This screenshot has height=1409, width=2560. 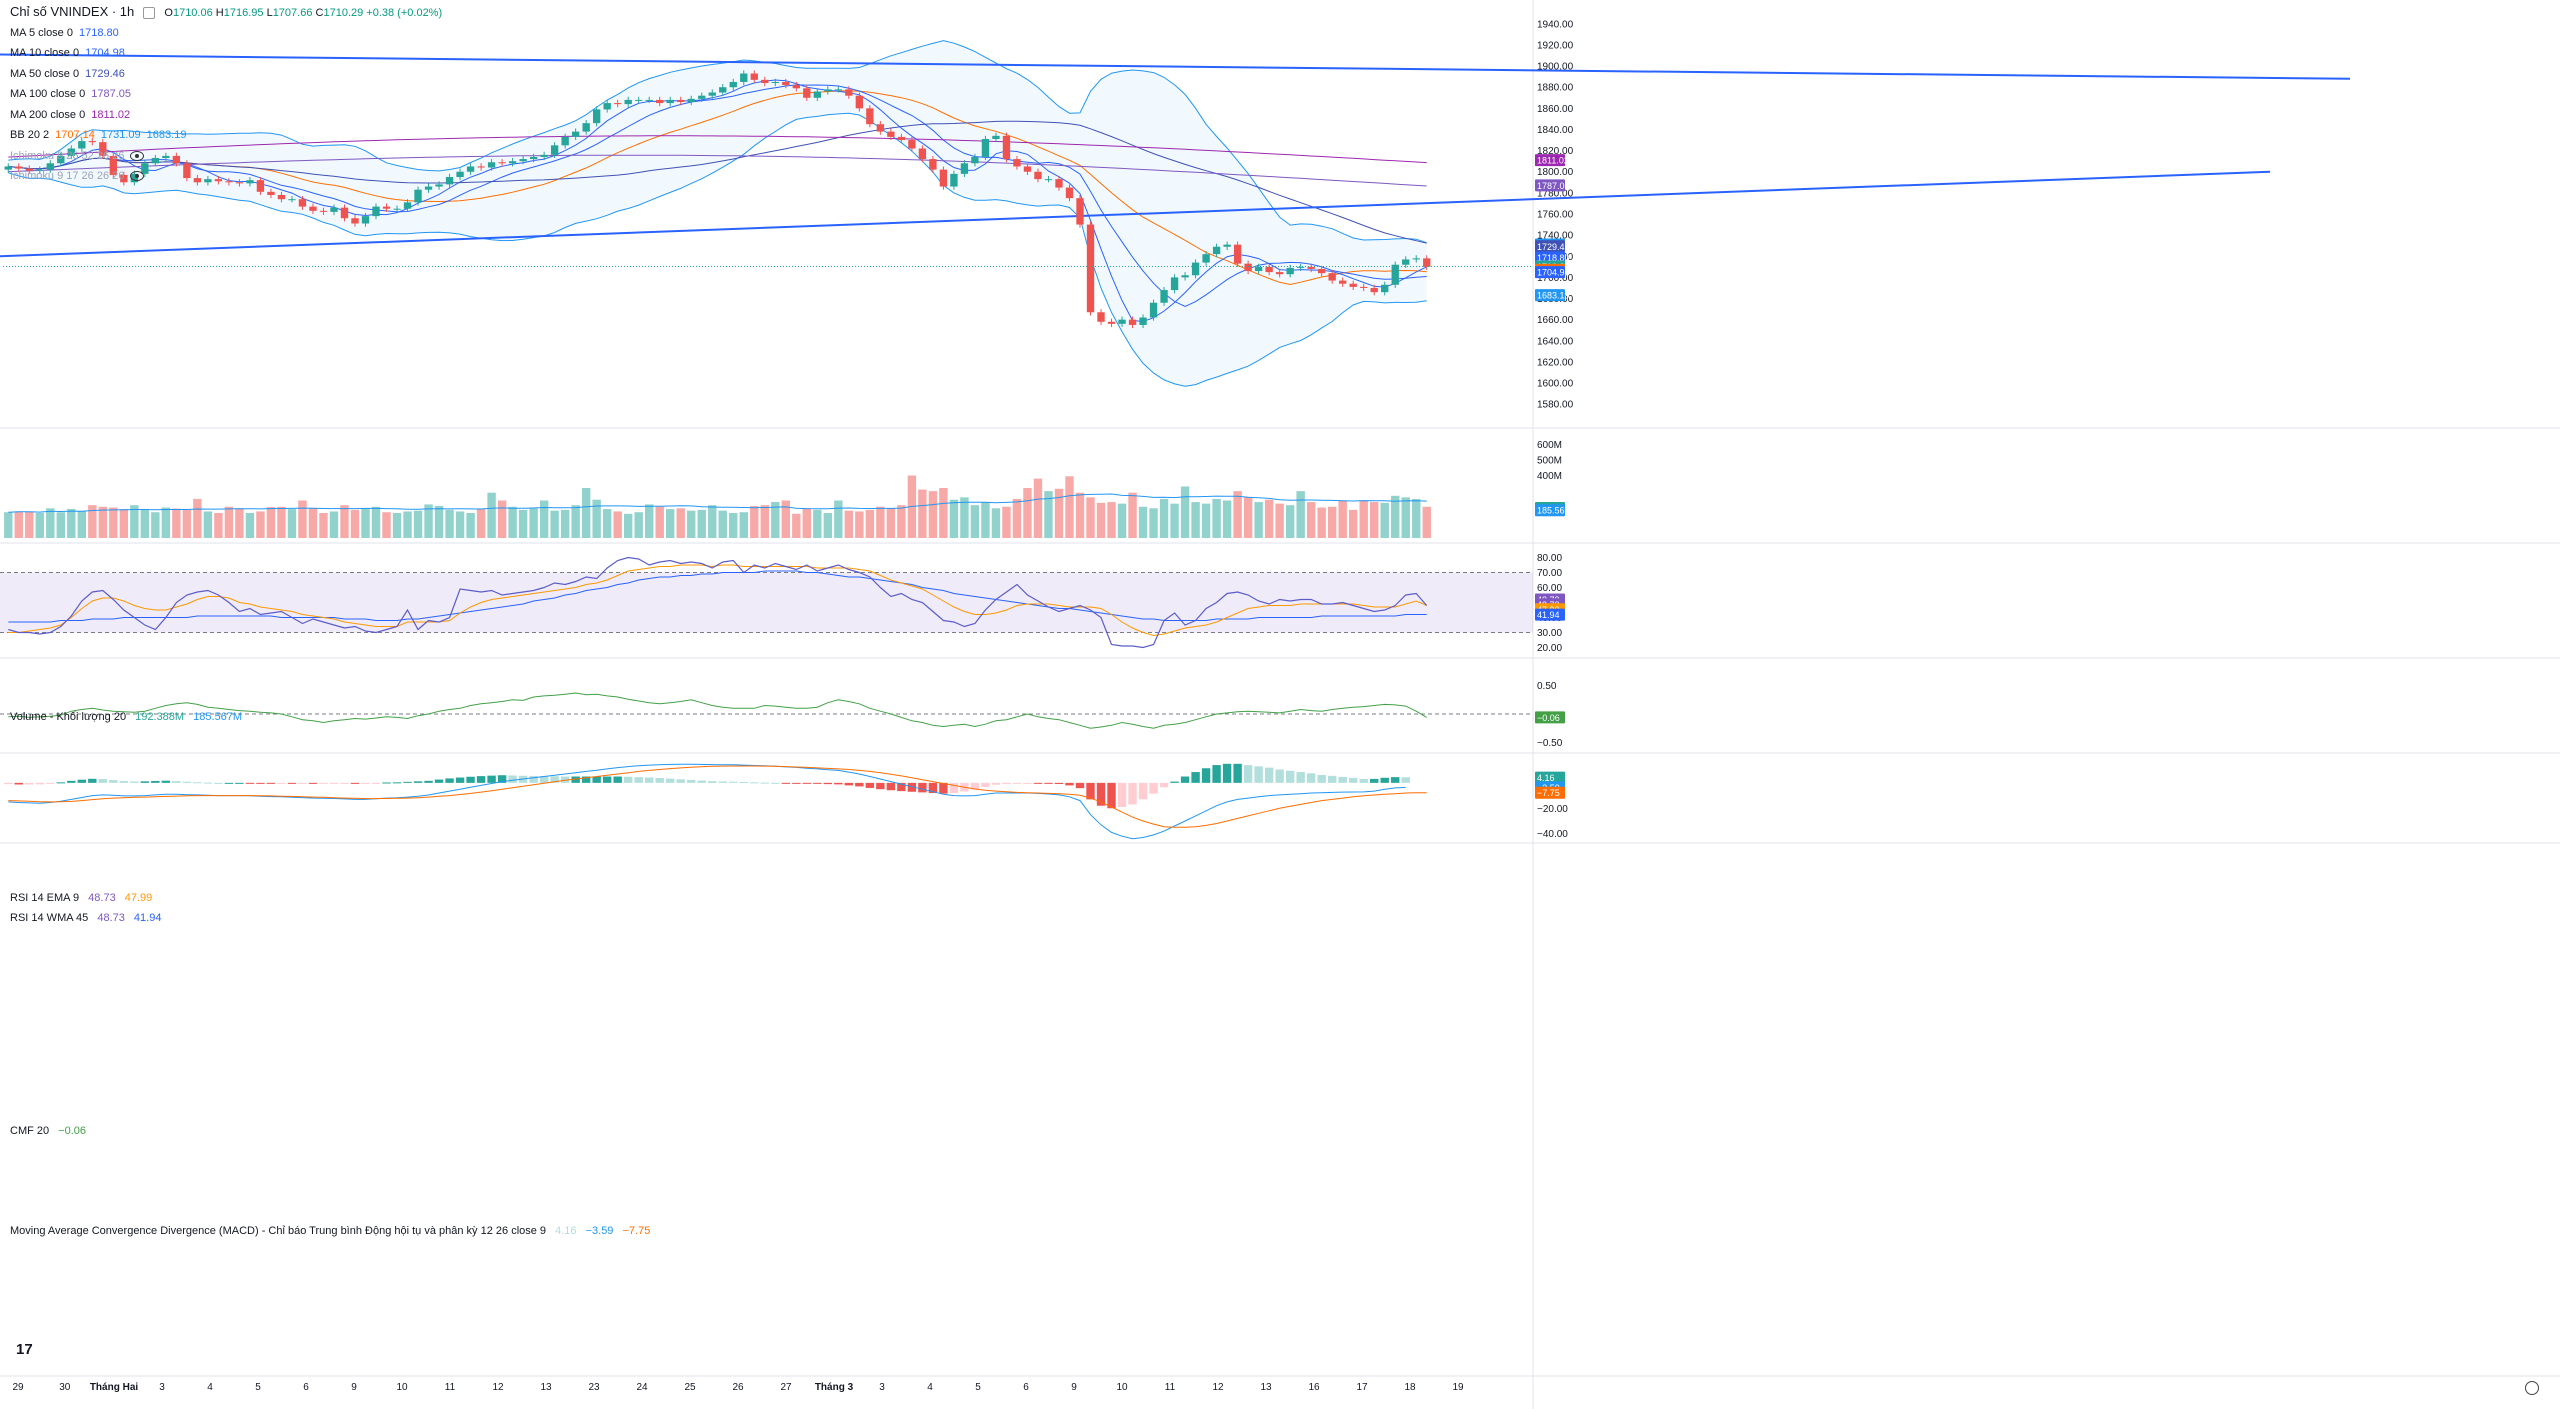 What do you see at coordinates (717, 149) in the screenshot?
I see `ma200-line` at bounding box center [717, 149].